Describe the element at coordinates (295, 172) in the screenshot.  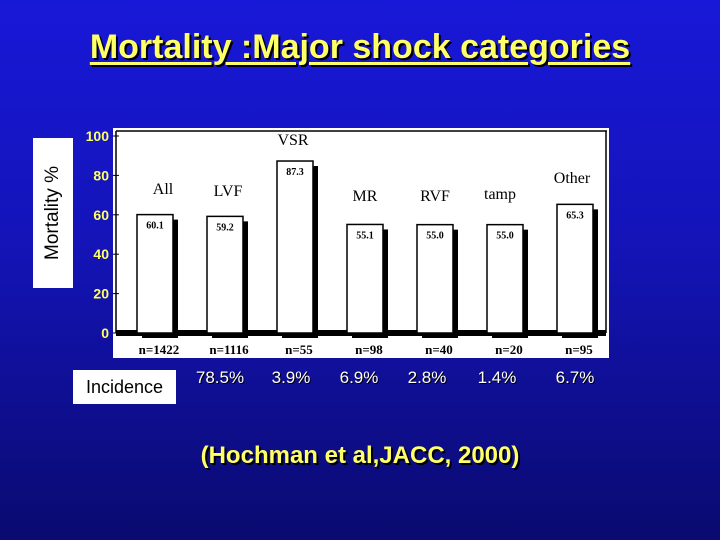
I see `bar-value-label: 87.3` at that location.